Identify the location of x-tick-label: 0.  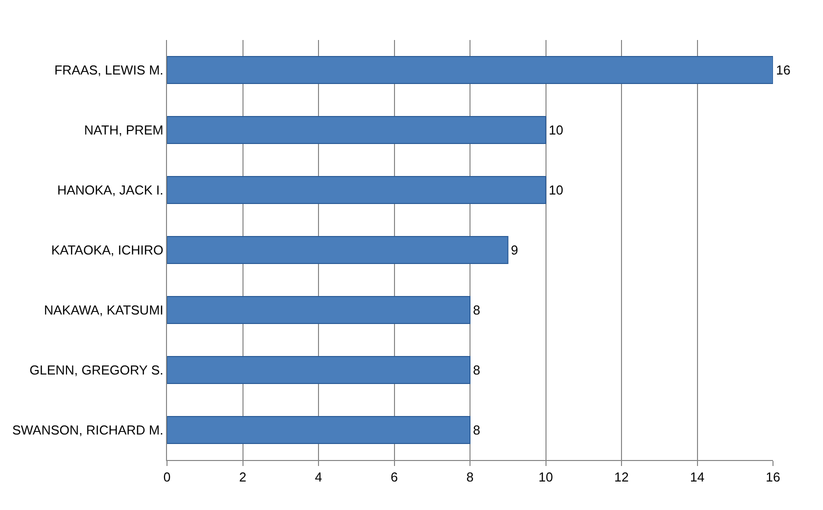
(167, 477).